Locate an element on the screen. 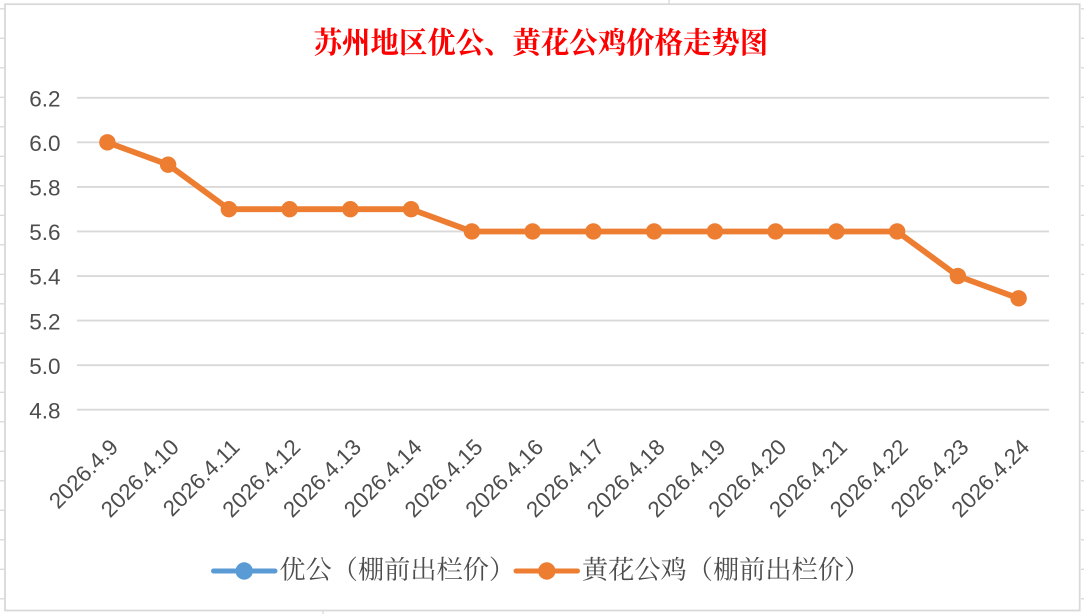  svg-text: 6.2 is located at coordinates (44, 99).